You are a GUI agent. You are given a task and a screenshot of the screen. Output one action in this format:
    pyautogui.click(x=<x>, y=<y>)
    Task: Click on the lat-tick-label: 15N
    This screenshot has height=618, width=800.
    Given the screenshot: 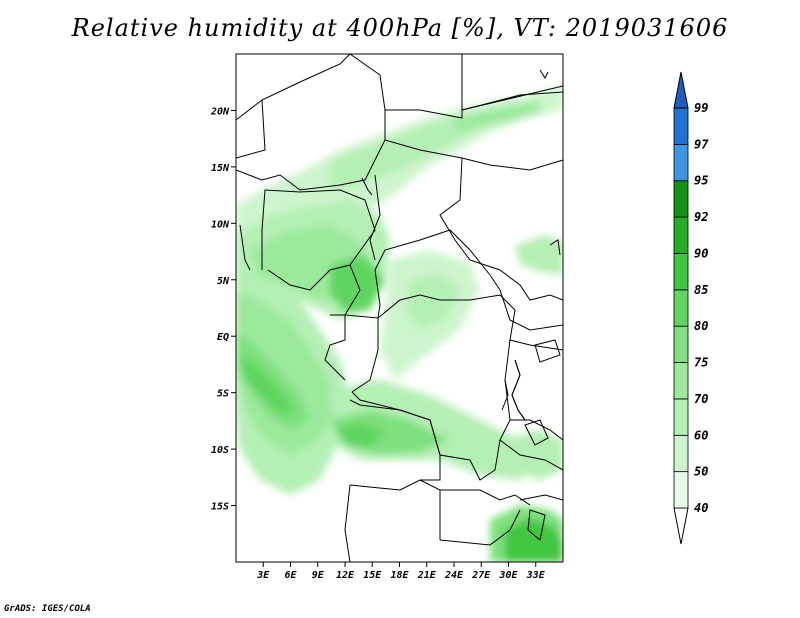 What is the action you would take?
    pyautogui.click(x=220, y=168)
    